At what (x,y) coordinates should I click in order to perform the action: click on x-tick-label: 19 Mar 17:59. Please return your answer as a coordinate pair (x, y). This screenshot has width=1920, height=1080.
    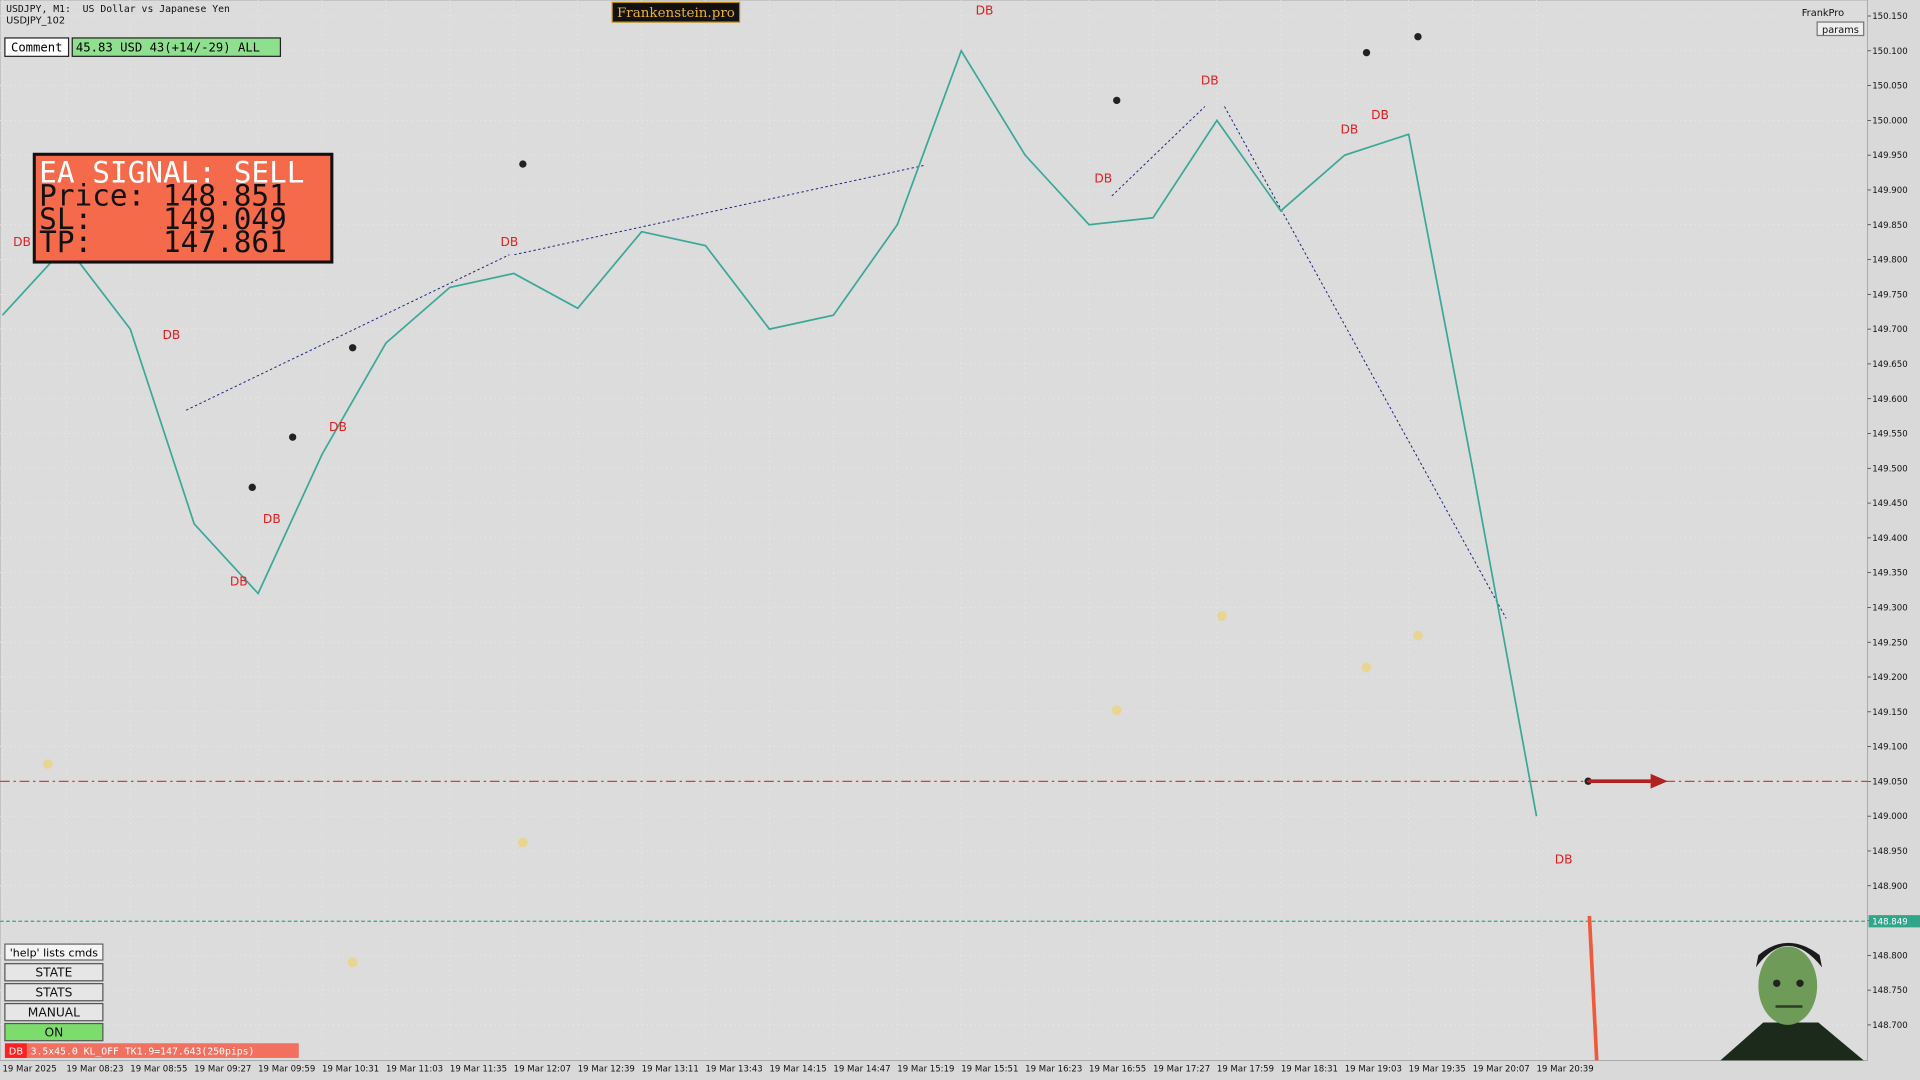
    Looking at the image, I should click on (1245, 1069).